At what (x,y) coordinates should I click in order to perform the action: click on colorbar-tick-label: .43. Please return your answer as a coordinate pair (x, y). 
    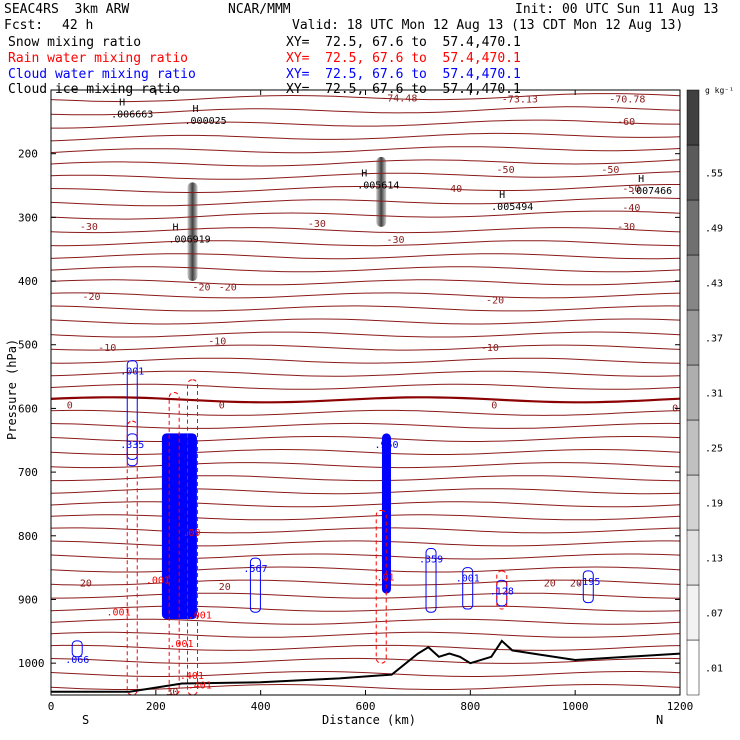
    Looking at the image, I should click on (714, 284).